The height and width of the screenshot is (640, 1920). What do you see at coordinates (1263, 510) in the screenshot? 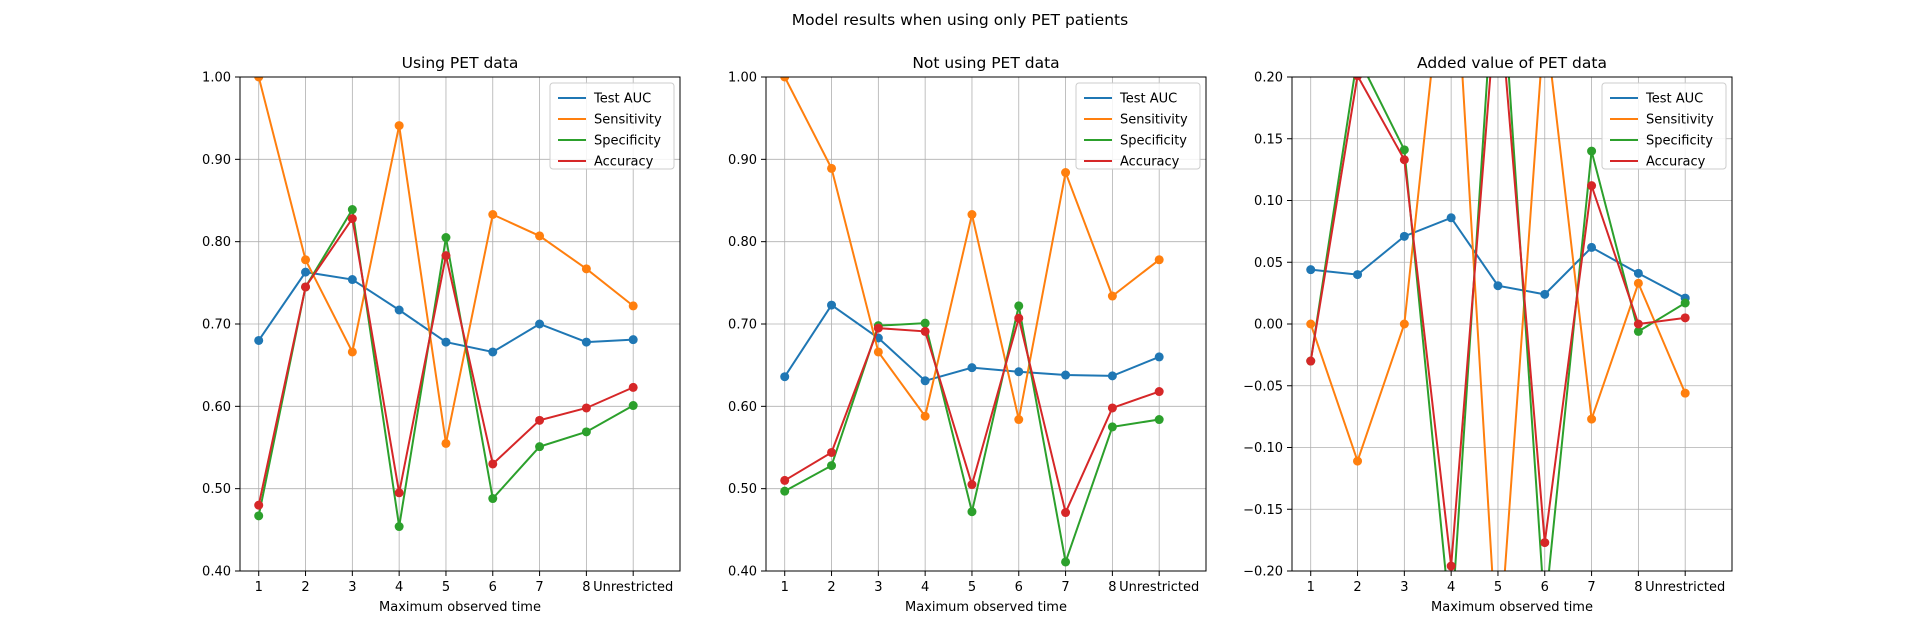
I see `y-tick-label: −0.15` at bounding box center [1263, 510].